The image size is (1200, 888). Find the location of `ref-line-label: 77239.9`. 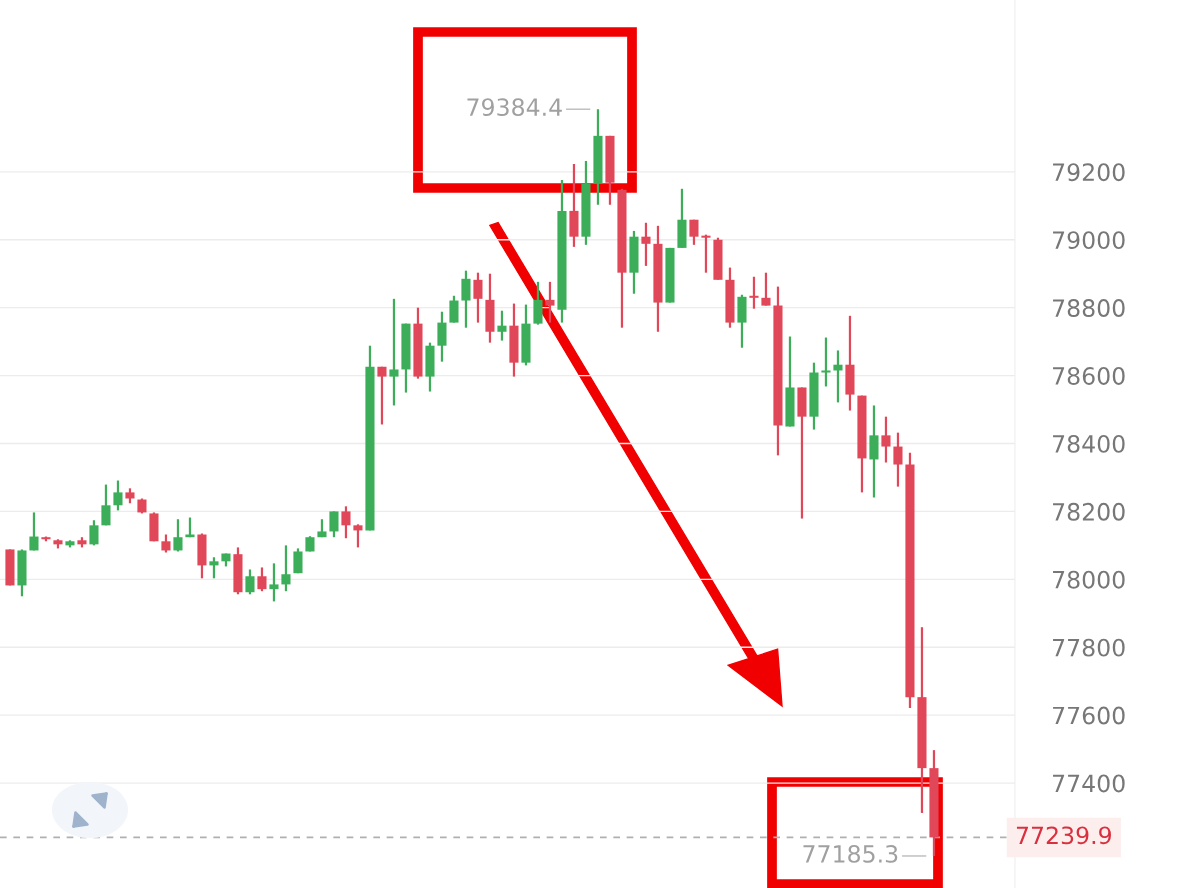

ref-line-label: 77239.9 is located at coordinates (1063, 835).